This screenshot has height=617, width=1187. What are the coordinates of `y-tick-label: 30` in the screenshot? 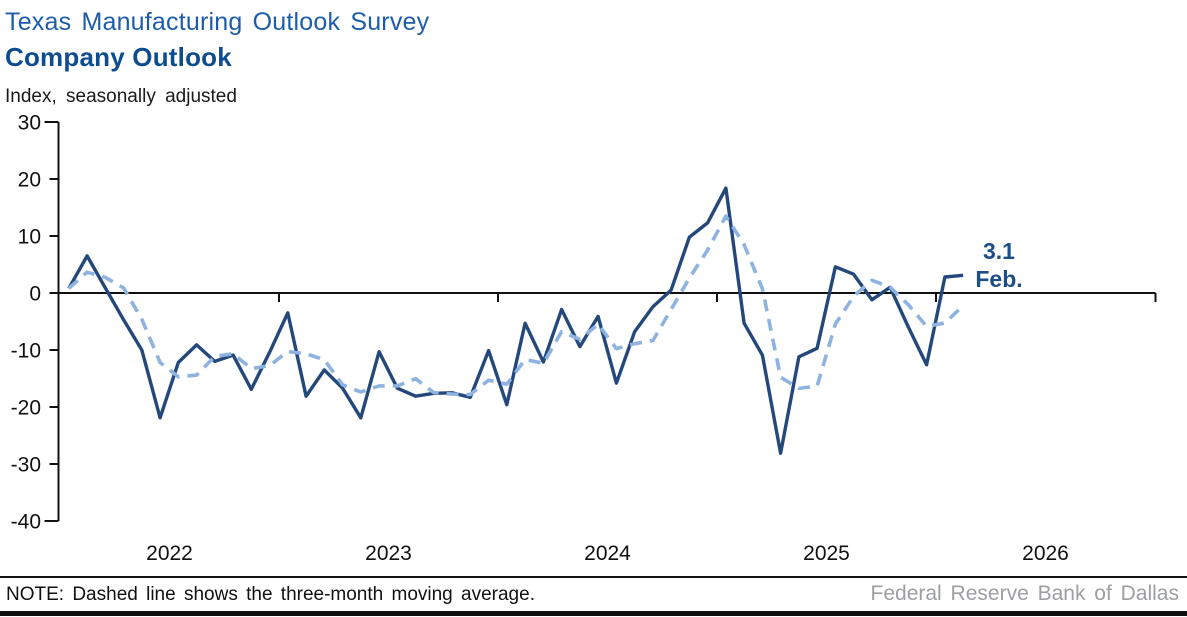 It's located at (29, 123).